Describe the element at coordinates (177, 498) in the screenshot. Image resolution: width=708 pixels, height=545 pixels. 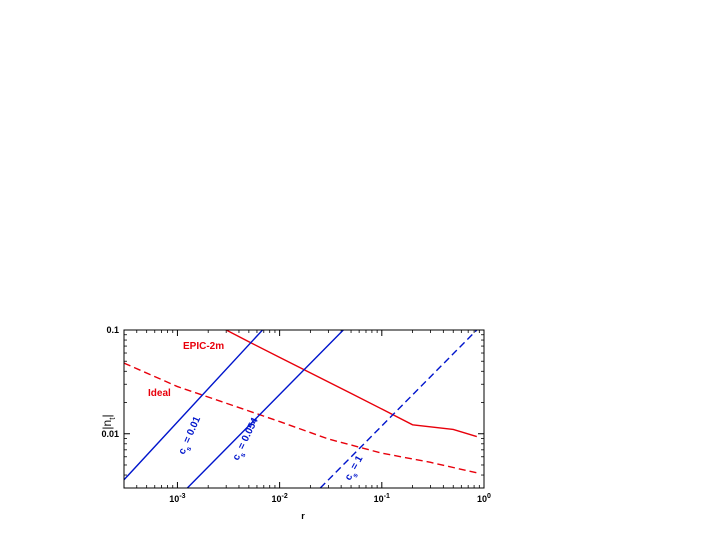
I see `x-tick-label: 10⁻³` at that location.